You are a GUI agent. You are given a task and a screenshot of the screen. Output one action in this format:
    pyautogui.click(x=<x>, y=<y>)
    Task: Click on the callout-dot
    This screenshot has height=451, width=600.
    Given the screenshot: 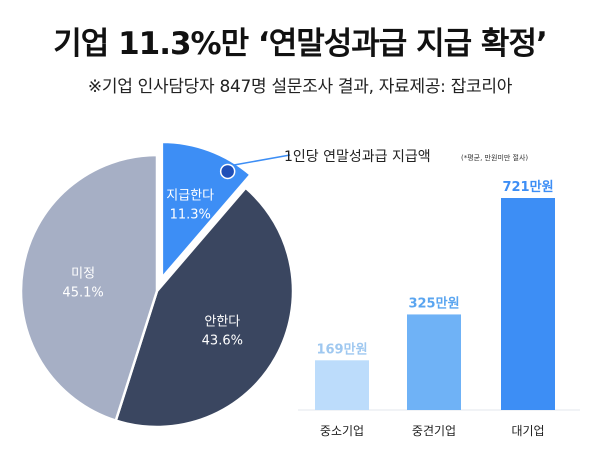 What is the action you would take?
    pyautogui.click(x=227, y=171)
    